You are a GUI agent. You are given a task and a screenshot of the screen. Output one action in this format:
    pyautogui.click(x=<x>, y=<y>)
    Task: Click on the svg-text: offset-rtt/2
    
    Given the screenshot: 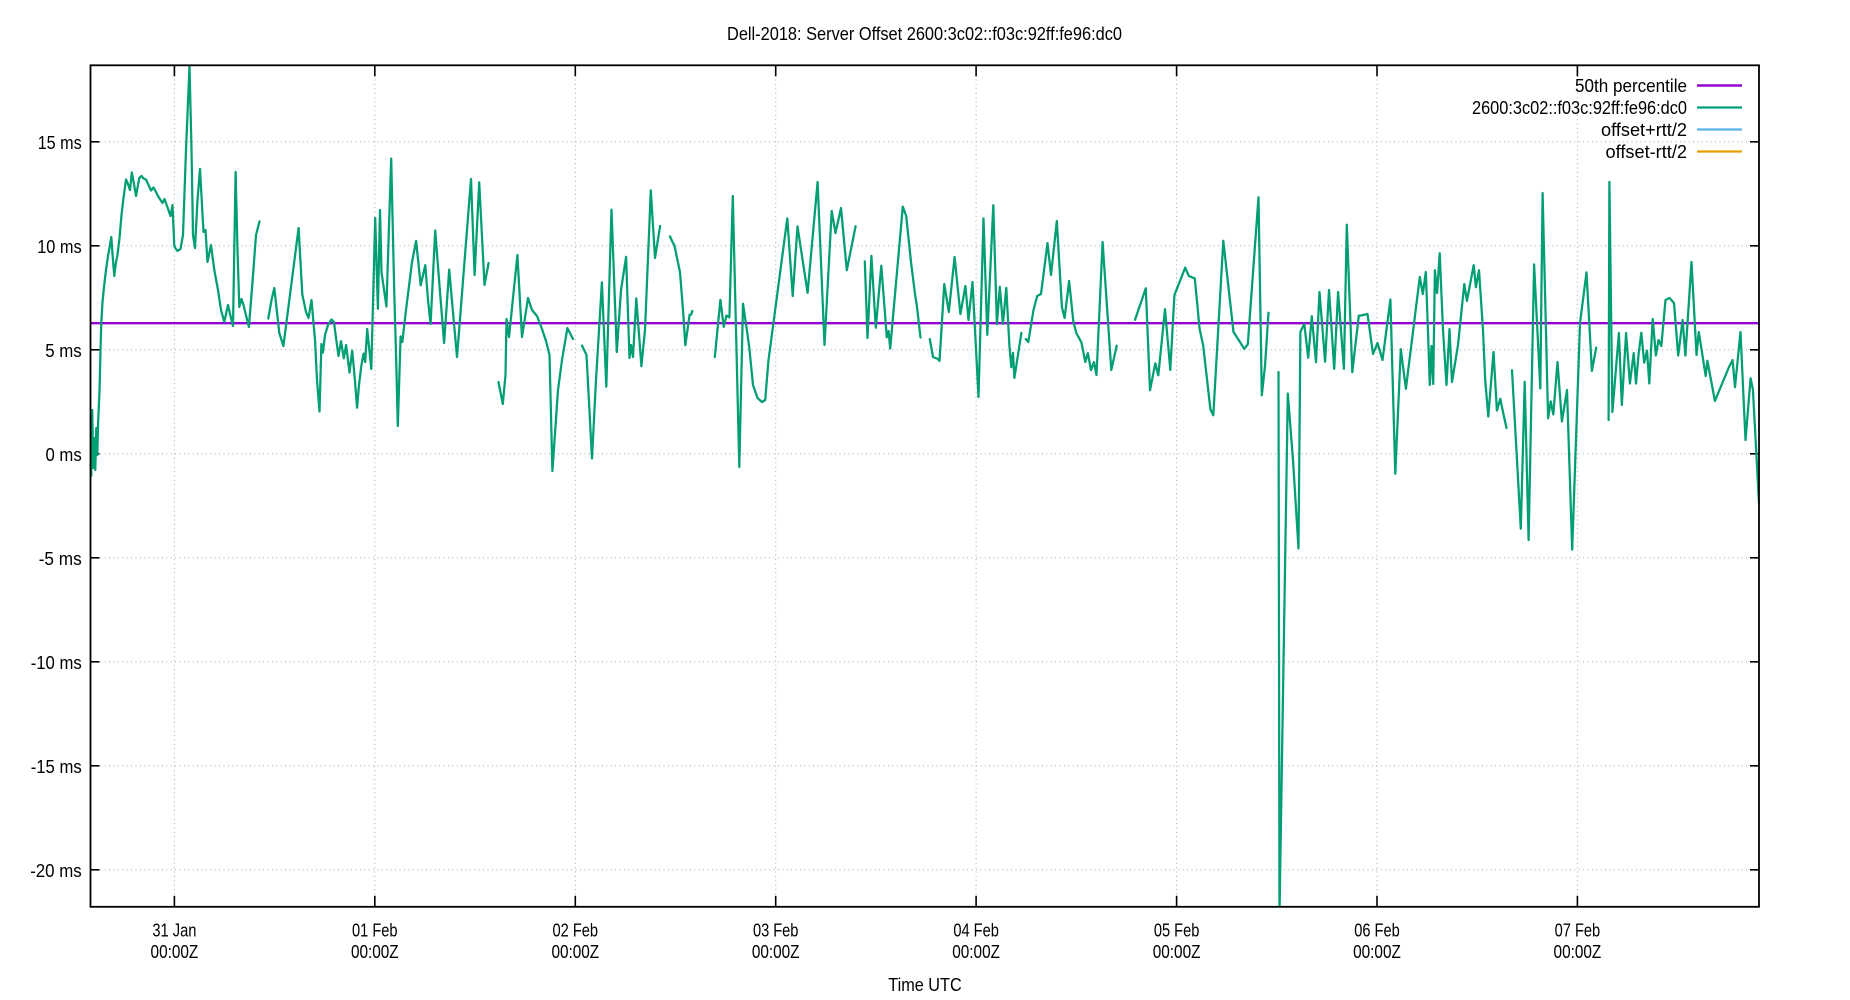 What is the action you would take?
    pyautogui.click(x=1647, y=151)
    